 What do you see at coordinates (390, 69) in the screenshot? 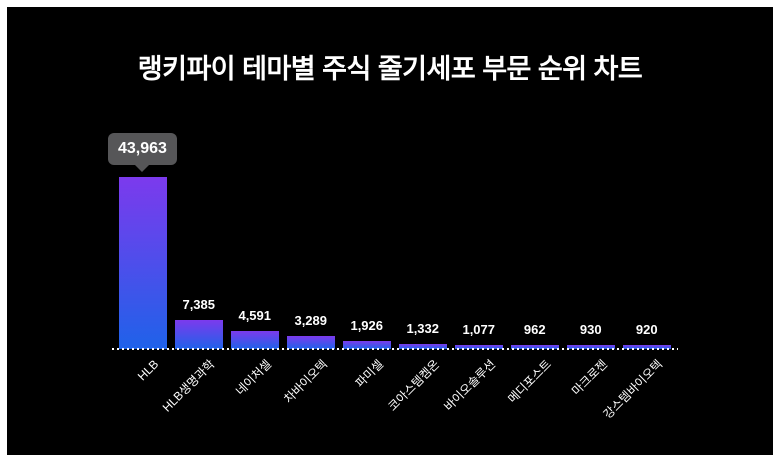
I see `chart-title: 랭키파이 테마별 주식 줄기세포 부문 순위 차트` at bounding box center [390, 69].